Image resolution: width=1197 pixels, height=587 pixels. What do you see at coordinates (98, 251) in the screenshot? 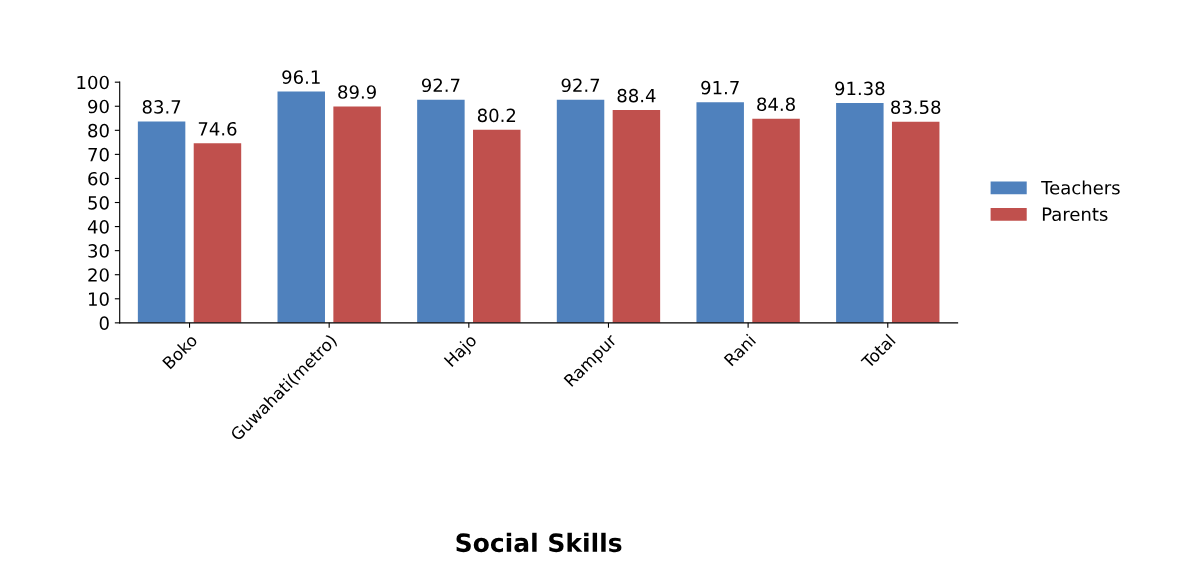
I see `y-tick-label: 30` at bounding box center [98, 251].